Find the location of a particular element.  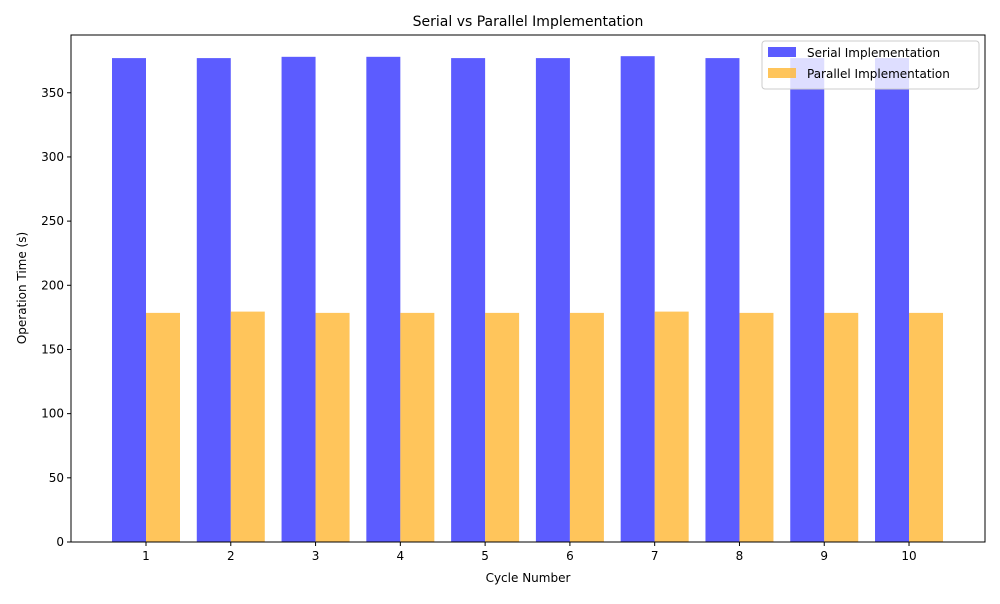

y-tick-label: 150 is located at coordinates (52, 349).